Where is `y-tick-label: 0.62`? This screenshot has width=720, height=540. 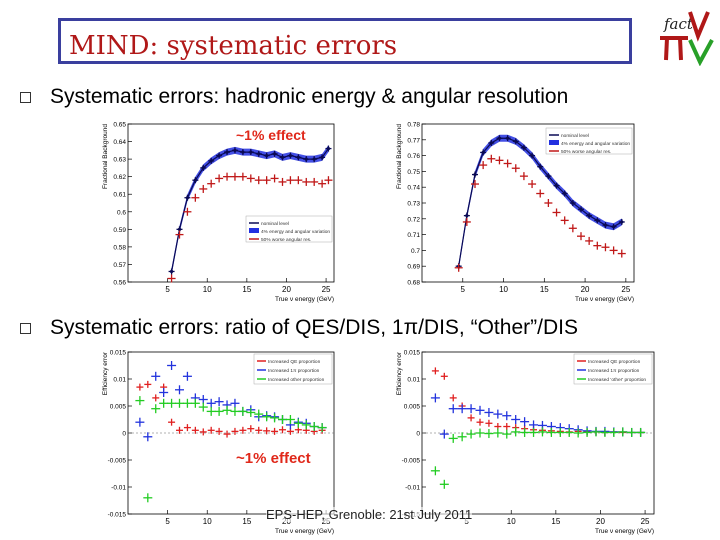 y-tick-label: 0.62 is located at coordinates (119, 177).